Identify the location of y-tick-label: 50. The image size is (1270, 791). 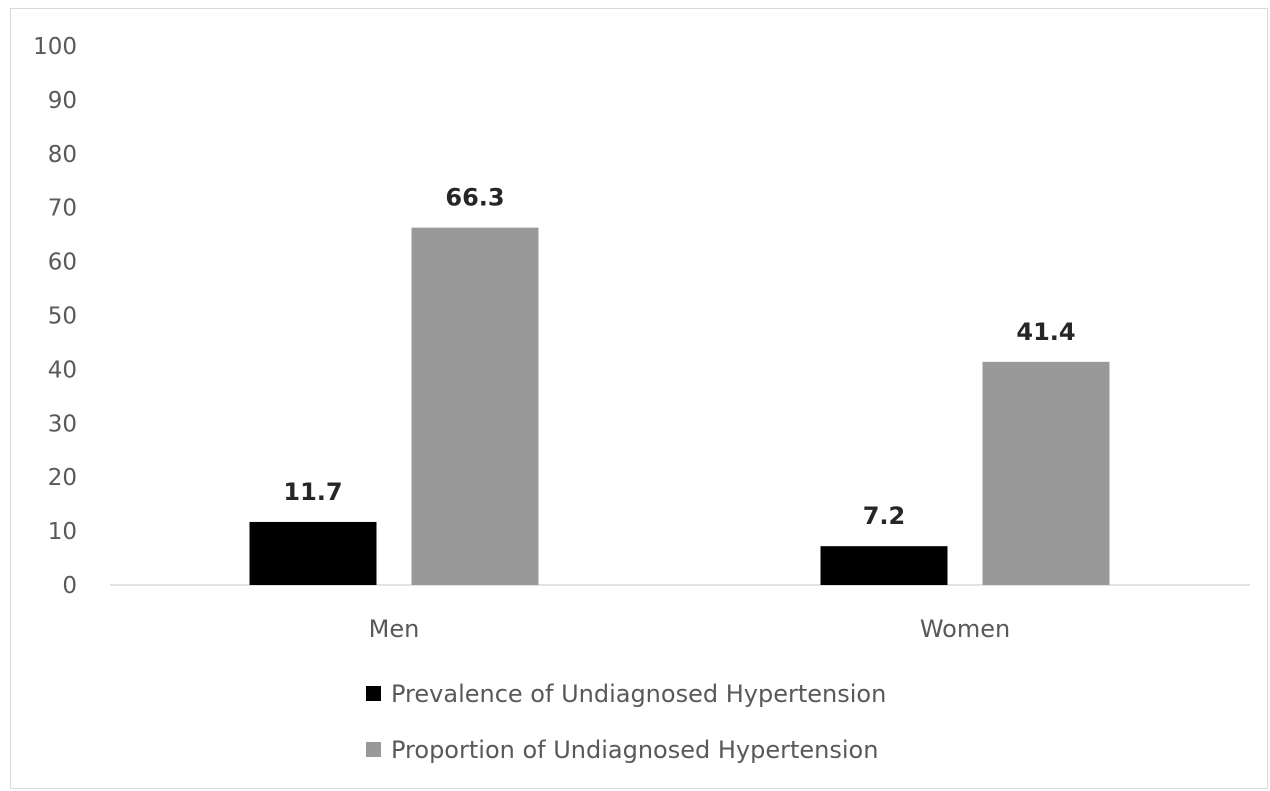
(62, 317).